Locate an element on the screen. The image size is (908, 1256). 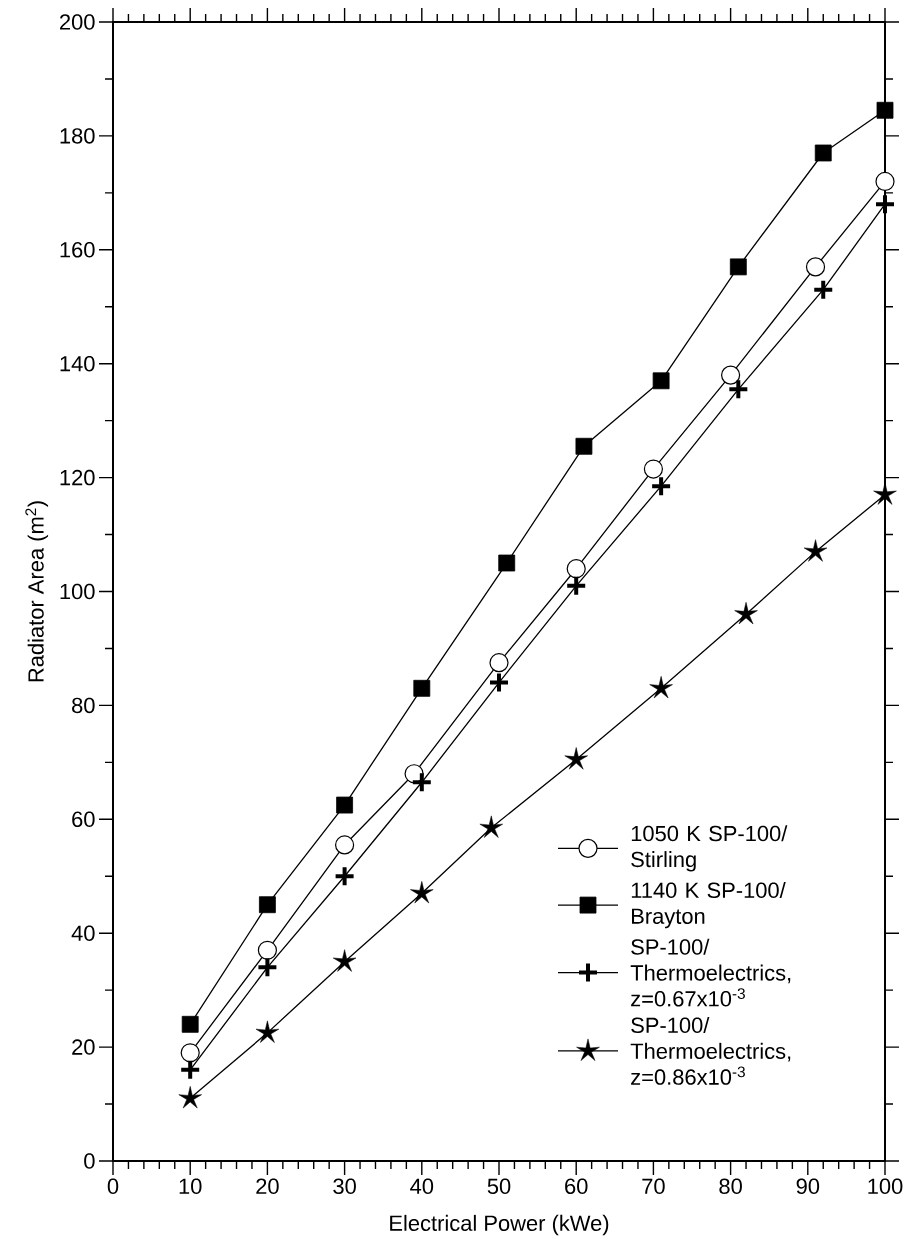
x-tick-label: 70 is located at coordinates (653, 1186).